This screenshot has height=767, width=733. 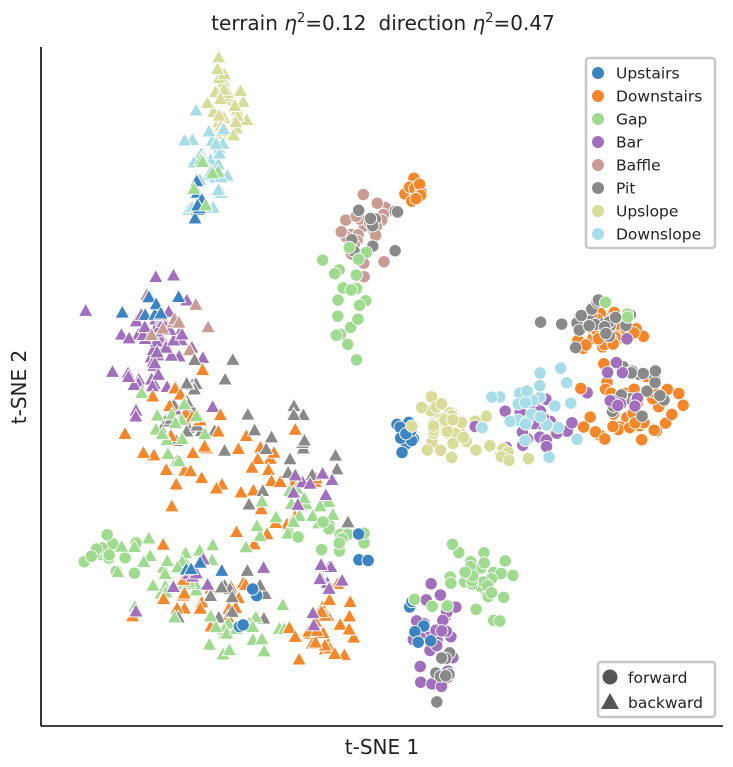 What do you see at coordinates (598, 188) in the screenshot?
I see `legend-swatch-pit` at bounding box center [598, 188].